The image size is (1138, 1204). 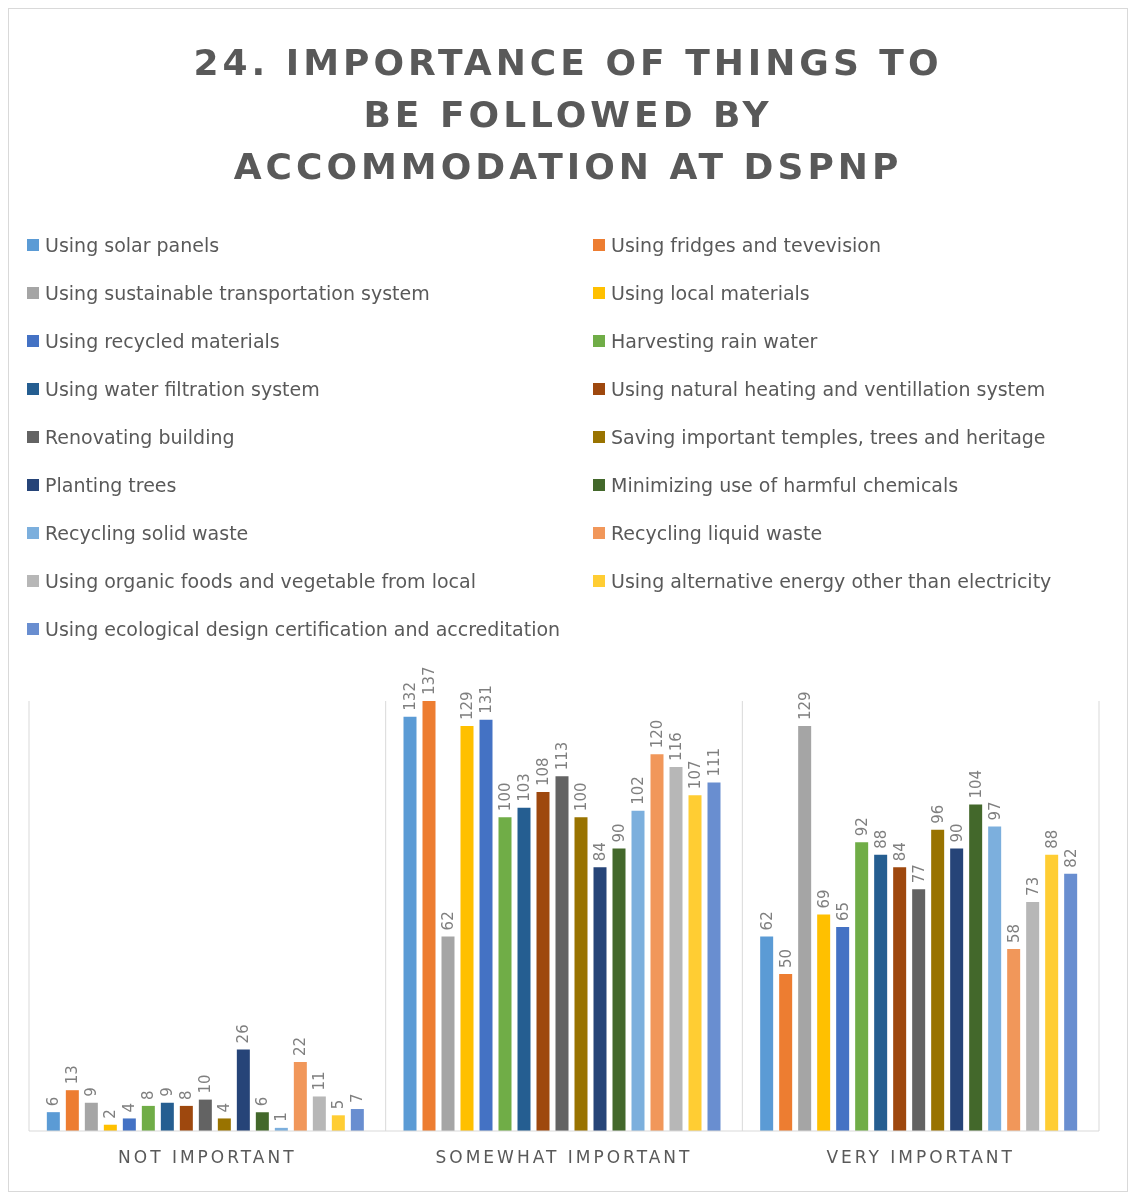 I want to click on x-tick-label: NOT IMPORTANT, so click(x=207, y=1157).